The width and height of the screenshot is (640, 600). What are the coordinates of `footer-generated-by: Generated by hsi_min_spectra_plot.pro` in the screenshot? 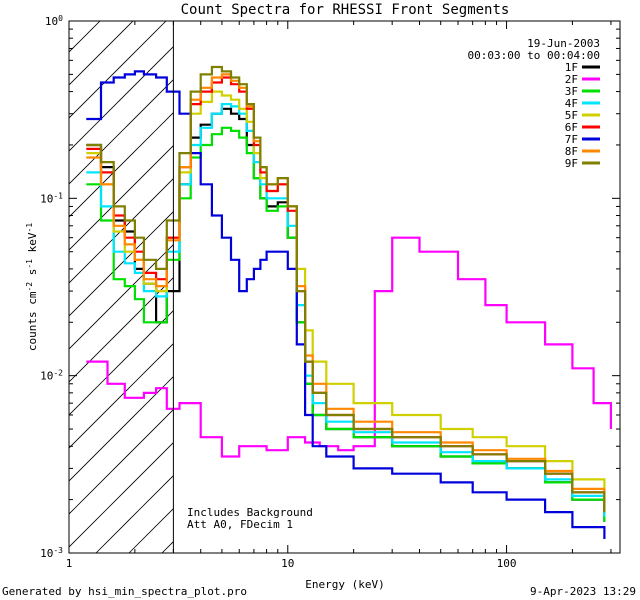 It's located at (124, 591).